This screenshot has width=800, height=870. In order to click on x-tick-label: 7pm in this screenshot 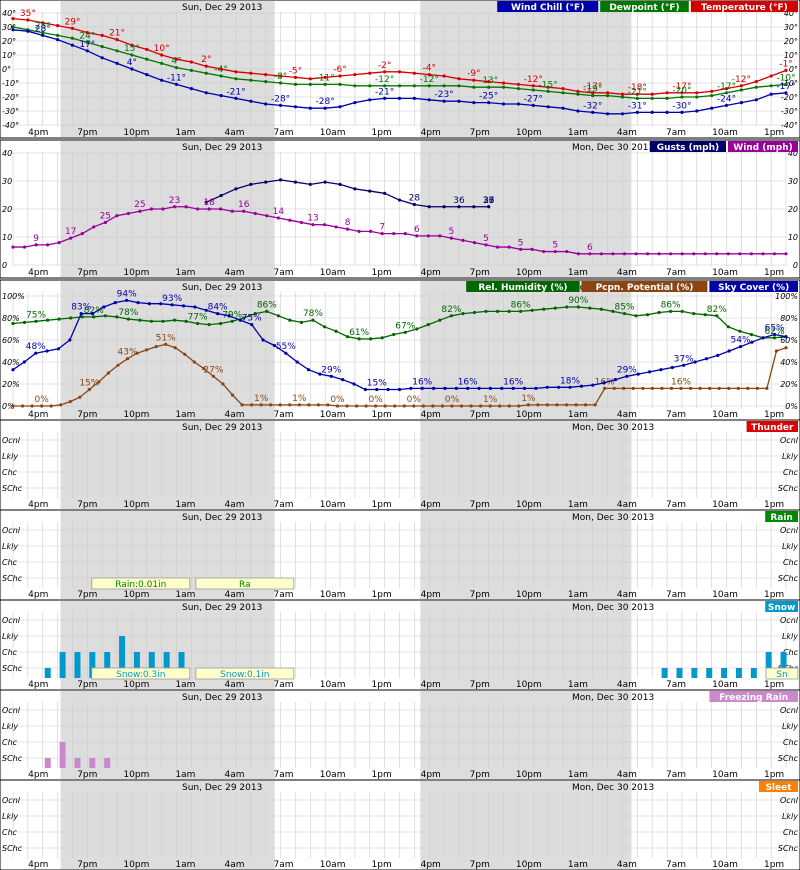, I will do `click(87, 415)`.